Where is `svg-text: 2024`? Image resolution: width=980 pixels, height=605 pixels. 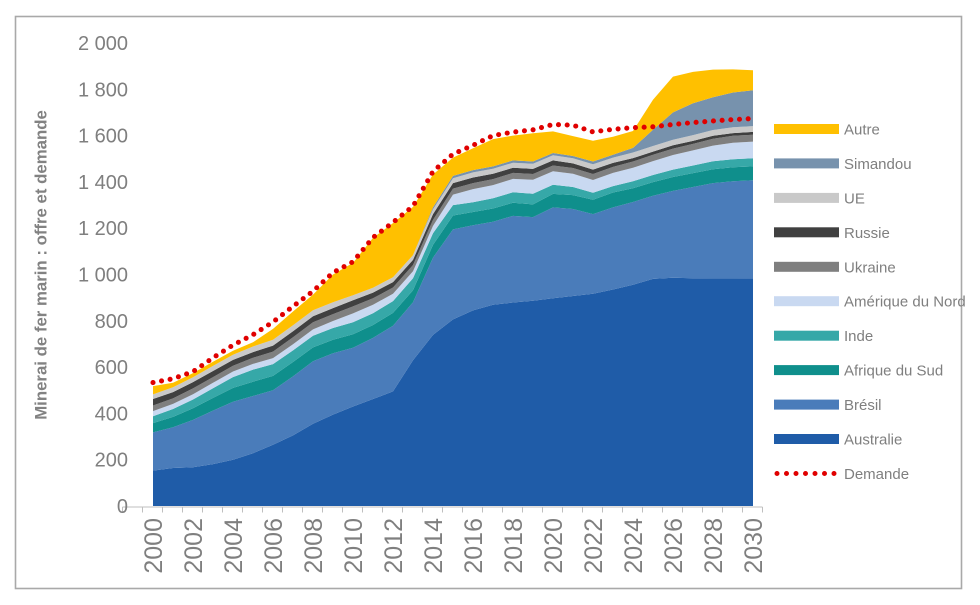
svg-text: 2024 is located at coordinates (634, 546).